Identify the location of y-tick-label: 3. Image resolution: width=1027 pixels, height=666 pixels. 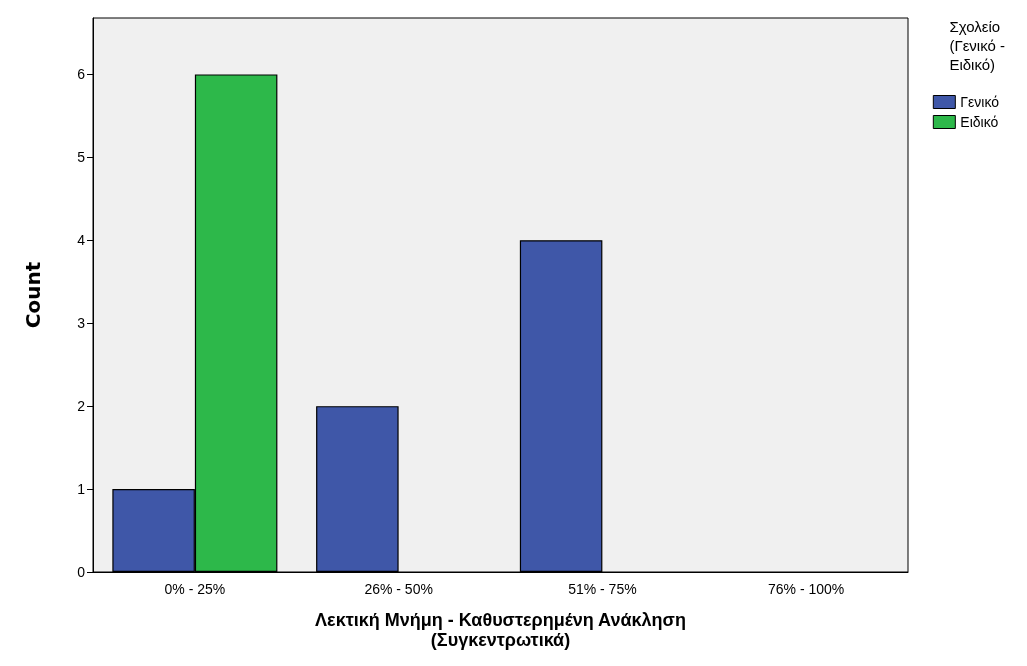
(81, 323).